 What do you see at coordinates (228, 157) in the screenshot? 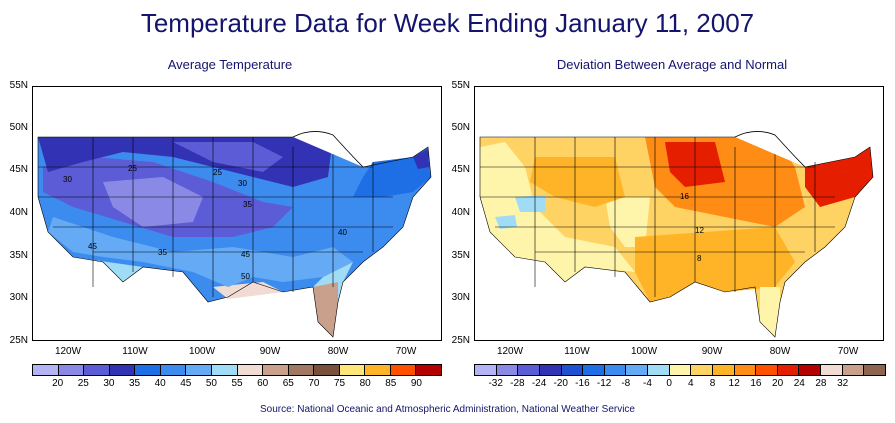
I see `band-north-central` at bounding box center [228, 157].